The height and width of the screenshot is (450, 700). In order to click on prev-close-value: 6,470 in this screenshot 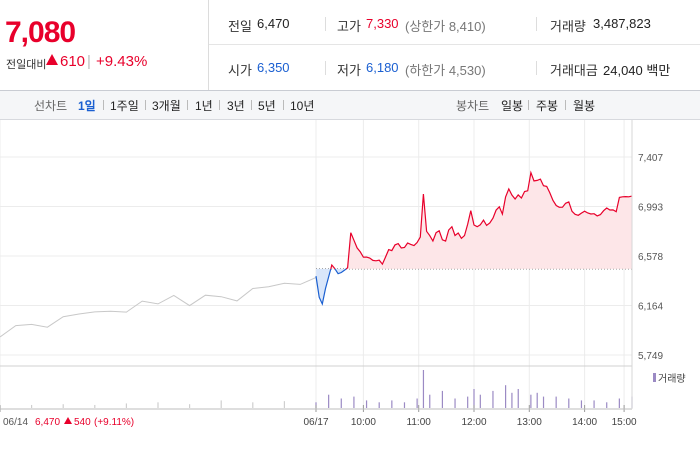, I will do `click(273, 23)`.